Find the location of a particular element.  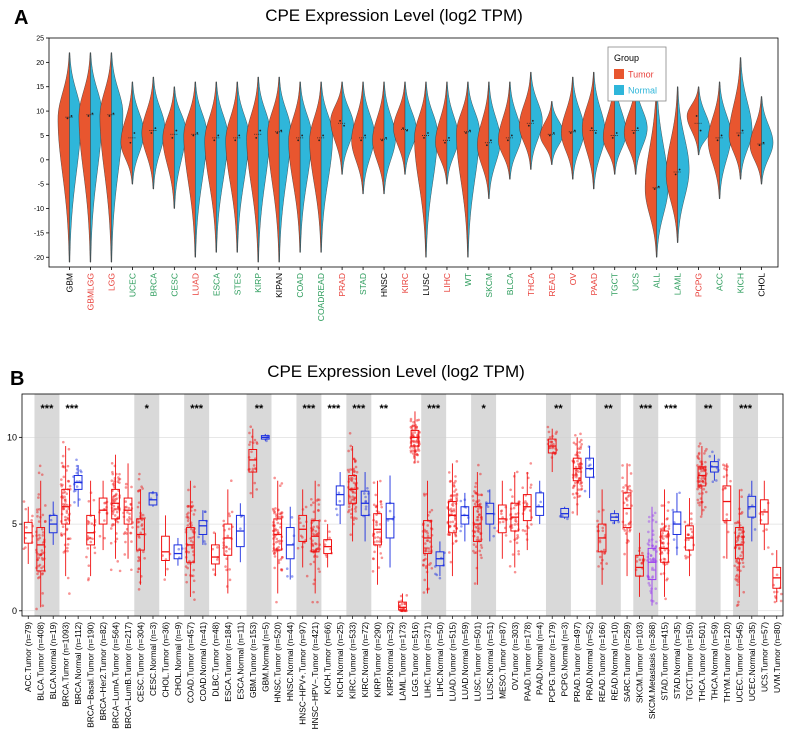

significance-mark: *** is located at coordinates (359, 409).